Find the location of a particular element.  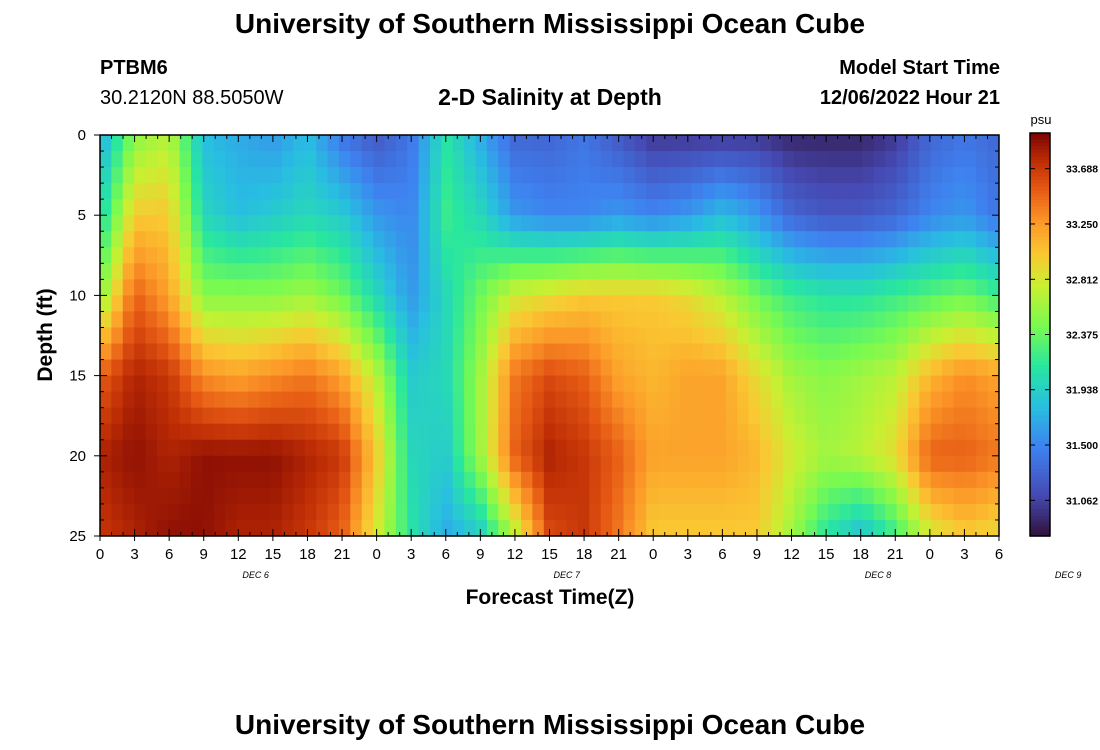

chart-subtitle: 2-D Salinity at Depth is located at coordinates (550, 97).